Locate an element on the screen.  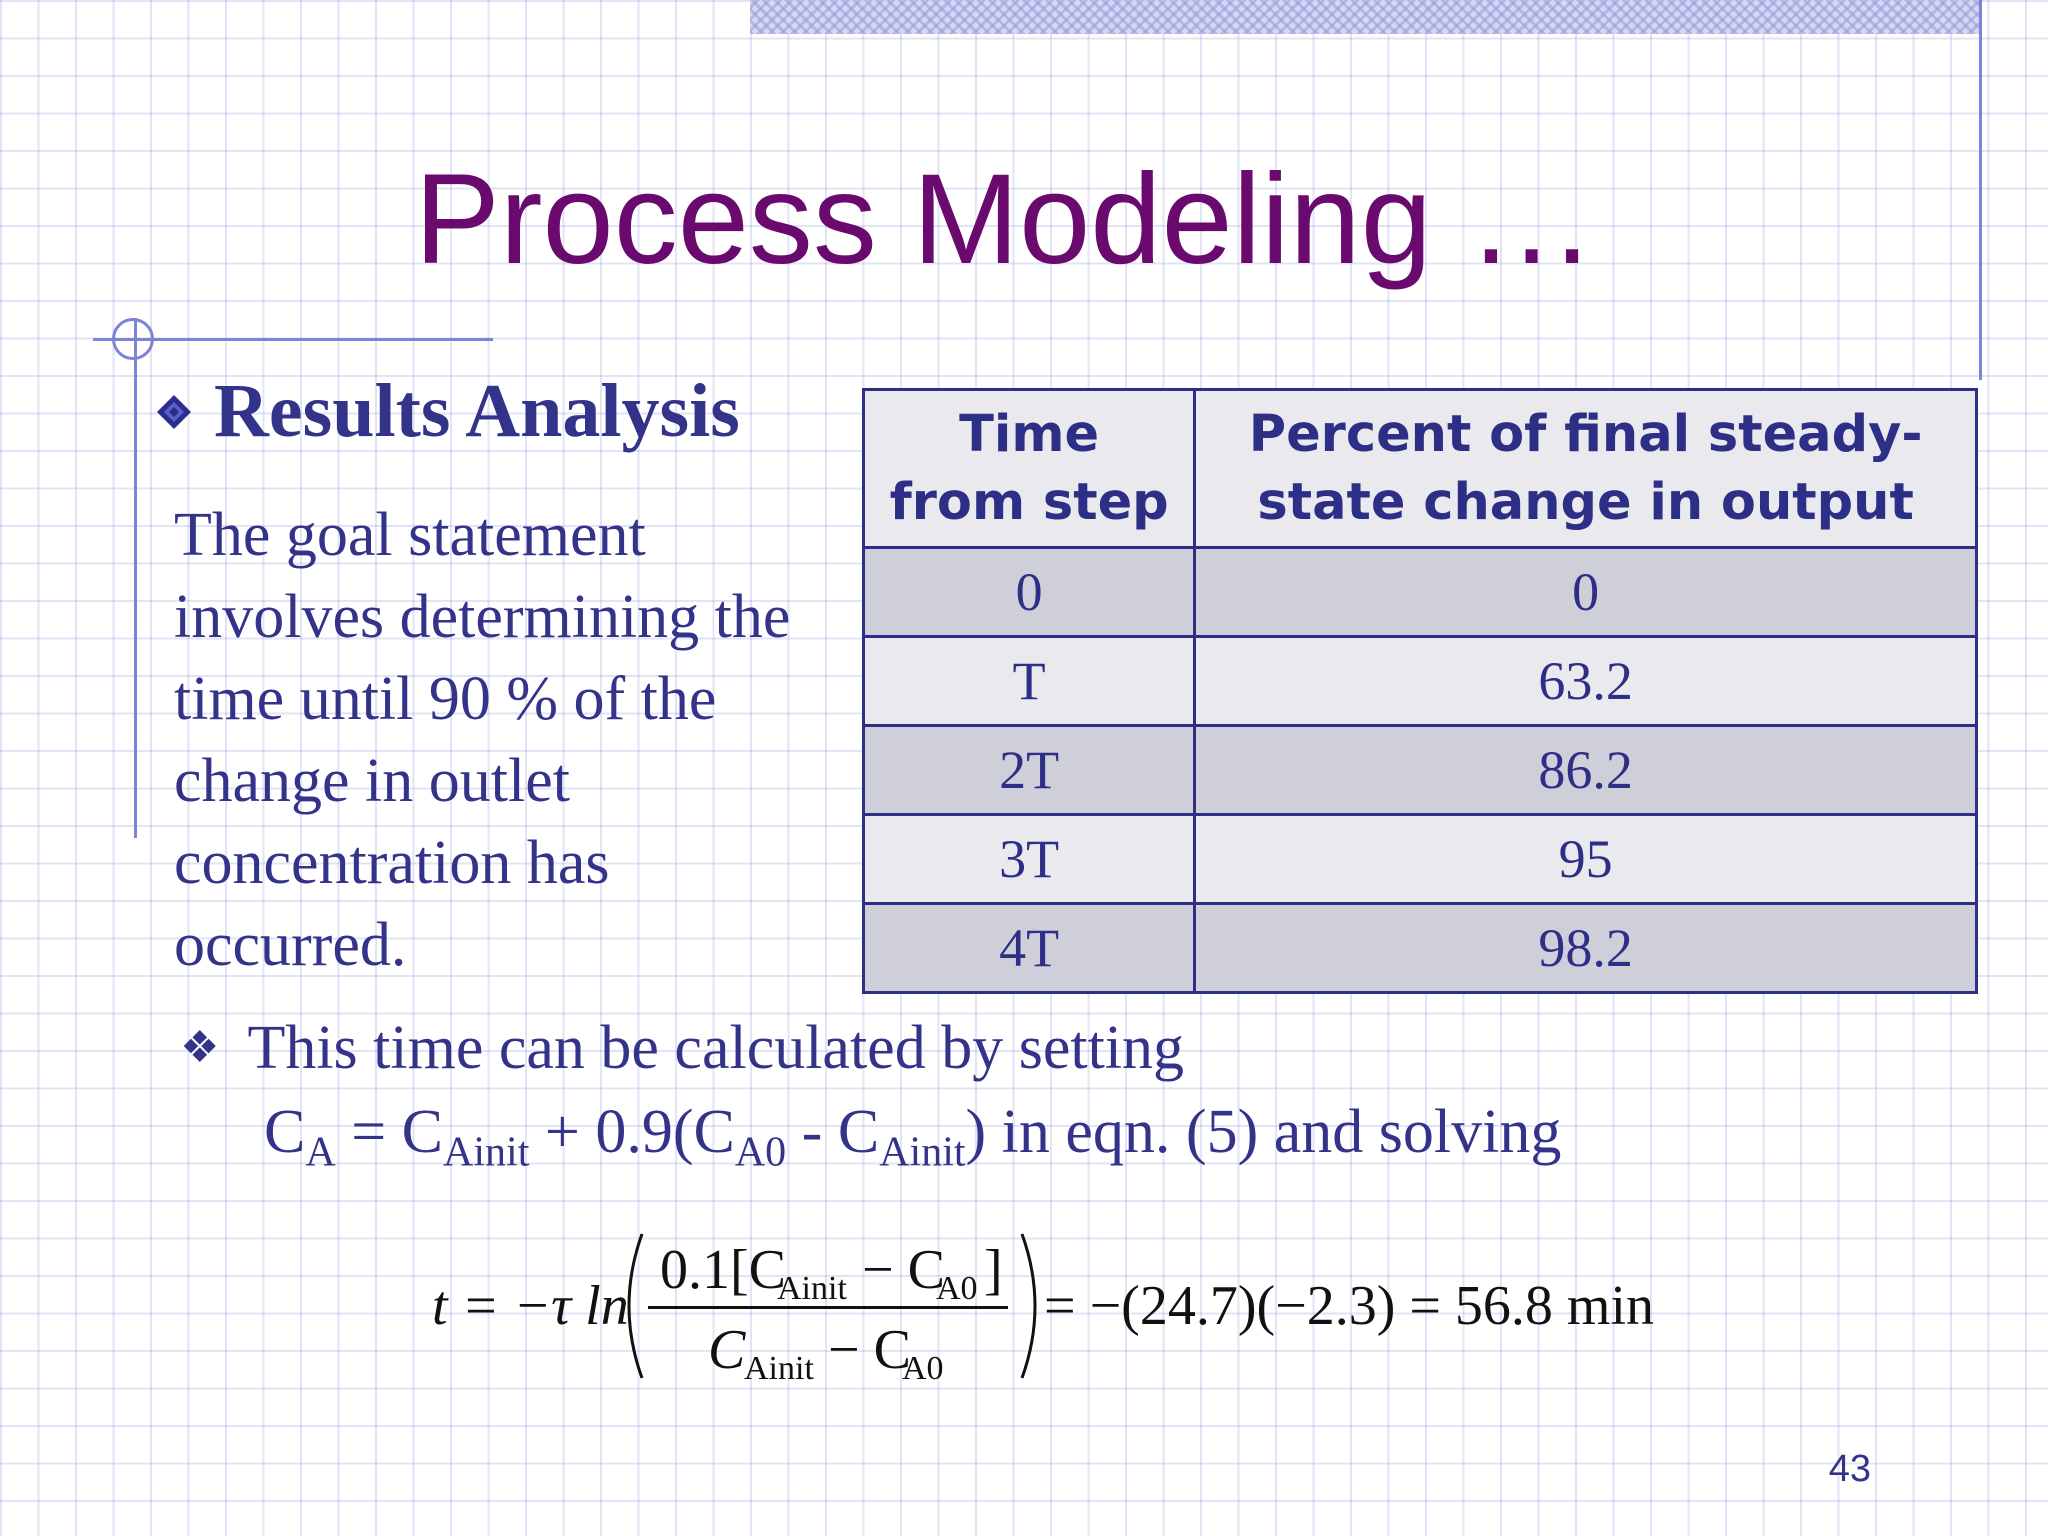
calc-bullet: ❖ This time can be calculated by setting is located at coordinates (682, 1048).